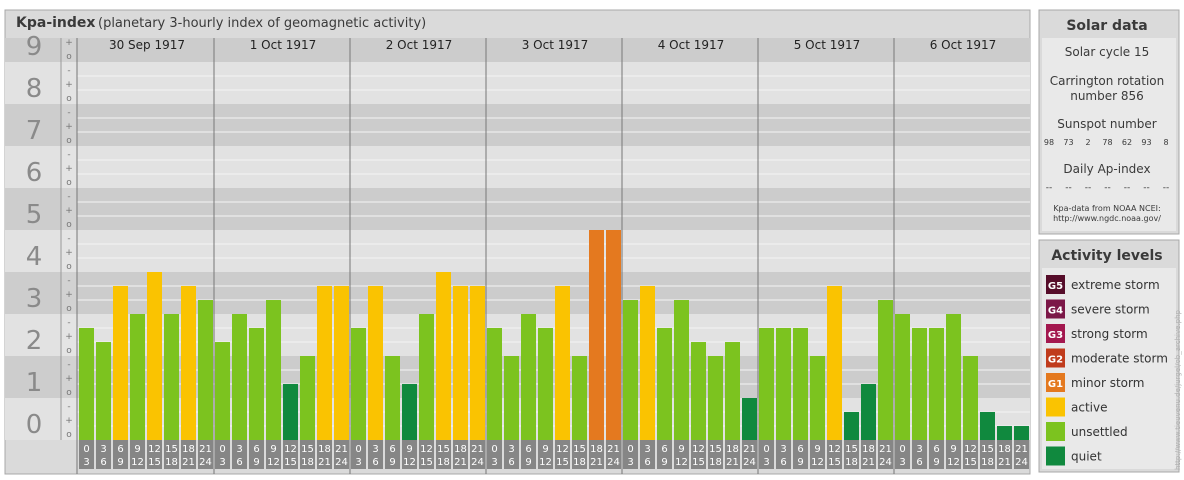 This screenshot has height=480, width=1184. I want to click on time-start-label: 12, so click(426, 449).